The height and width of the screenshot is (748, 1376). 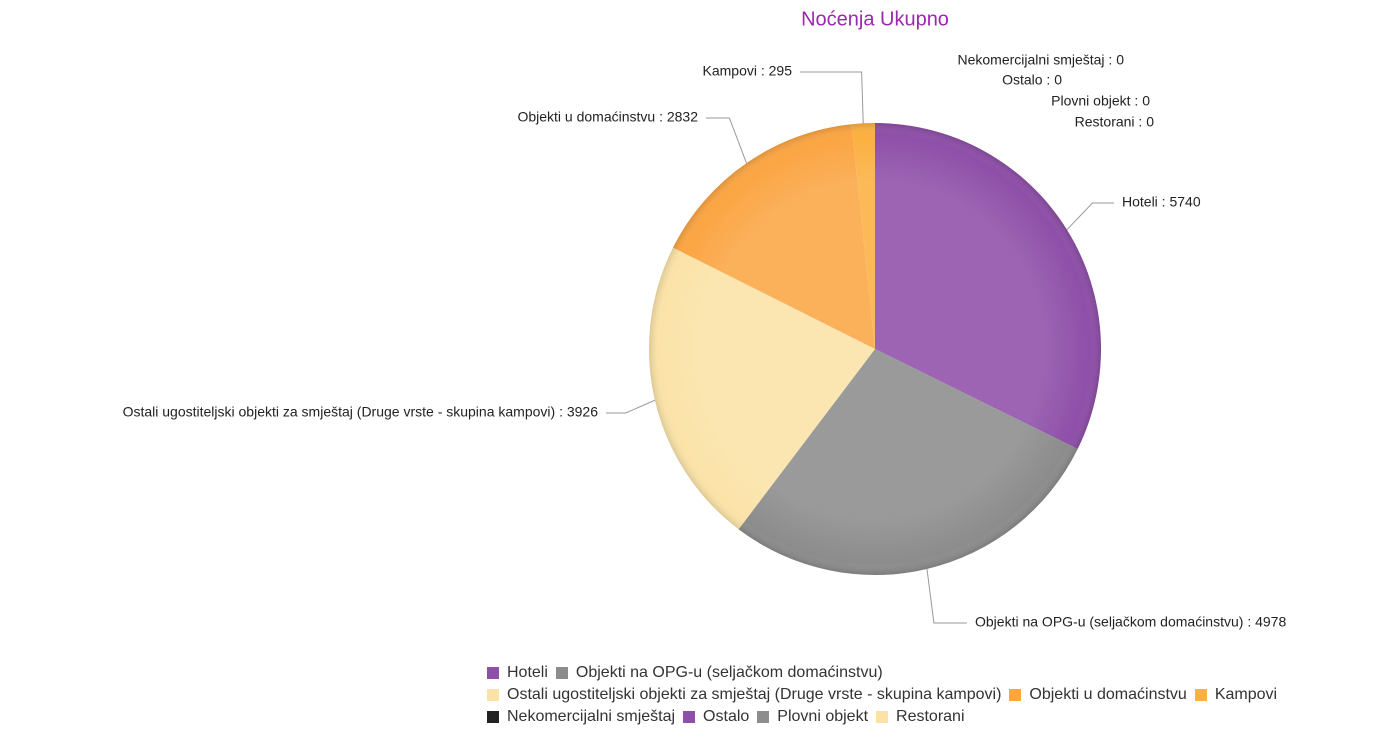 What do you see at coordinates (726, 716) in the screenshot?
I see `legend-label: Ostalo` at bounding box center [726, 716].